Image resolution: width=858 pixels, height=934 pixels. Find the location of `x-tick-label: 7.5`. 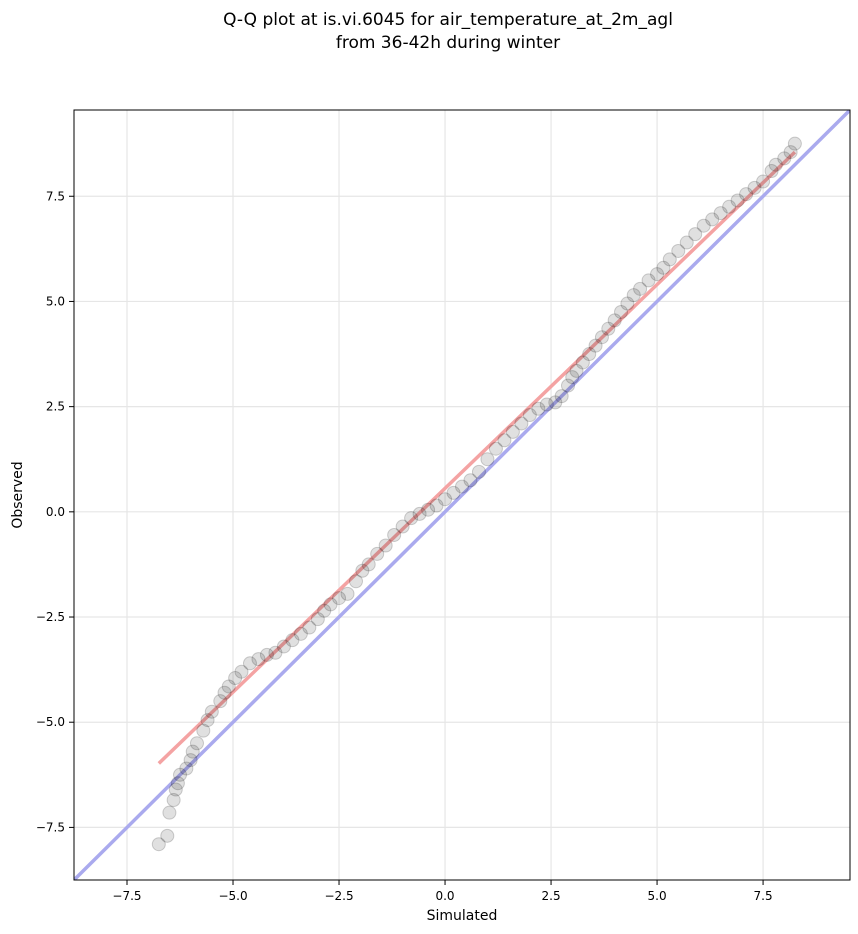

x-tick-label: 7.5 is located at coordinates (763, 896).